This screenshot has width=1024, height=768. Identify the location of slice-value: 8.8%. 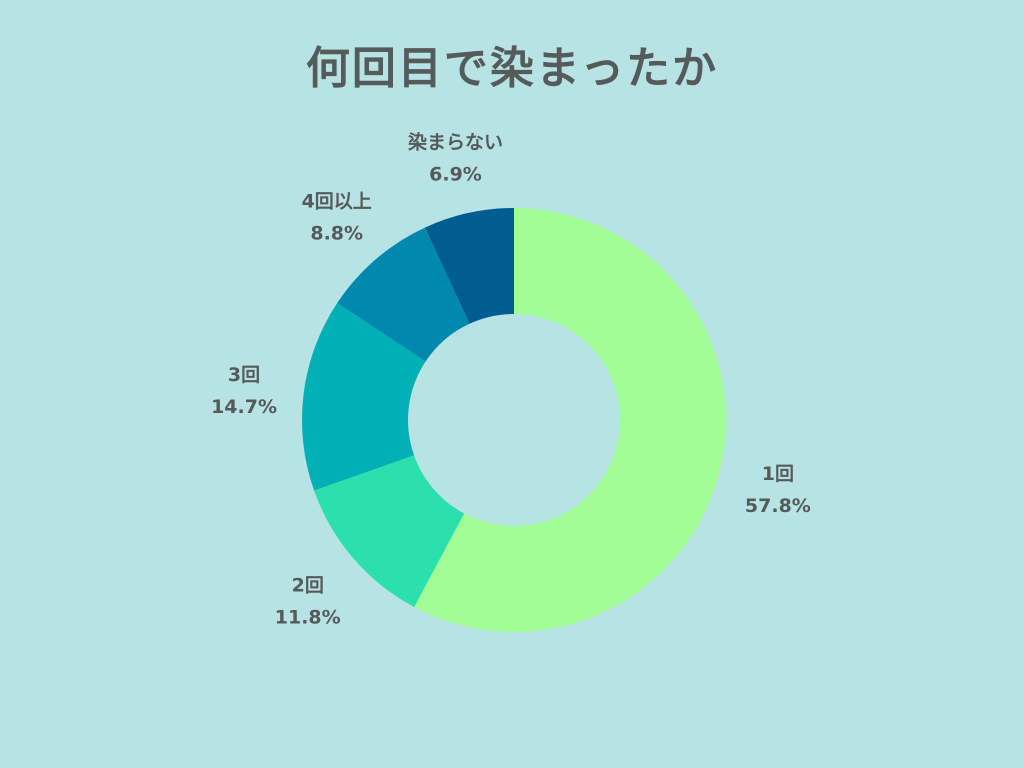
(336, 234).